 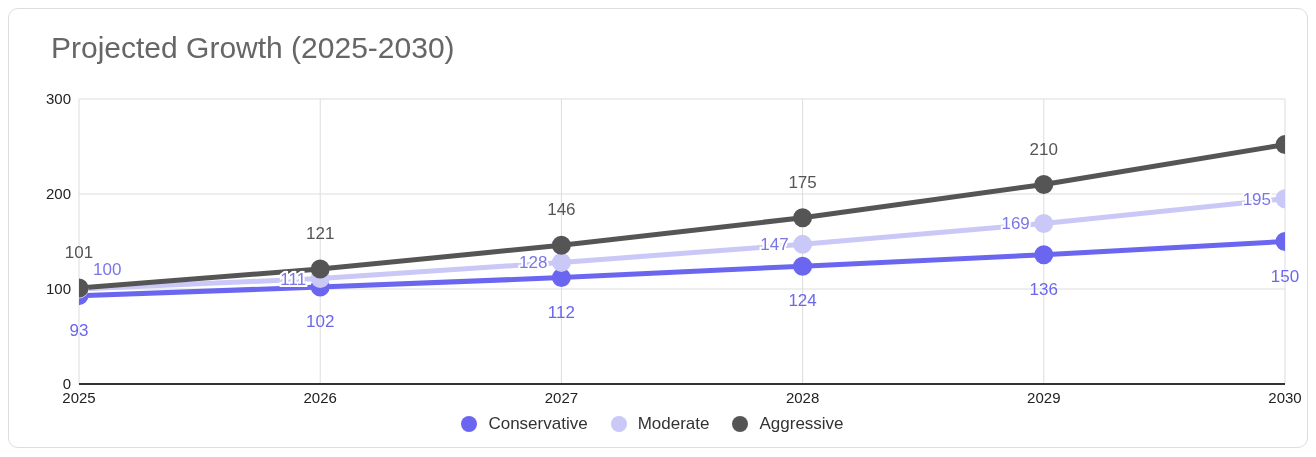 What do you see at coordinates (561, 210) in the screenshot?
I see `data-label: 146` at bounding box center [561, 210].